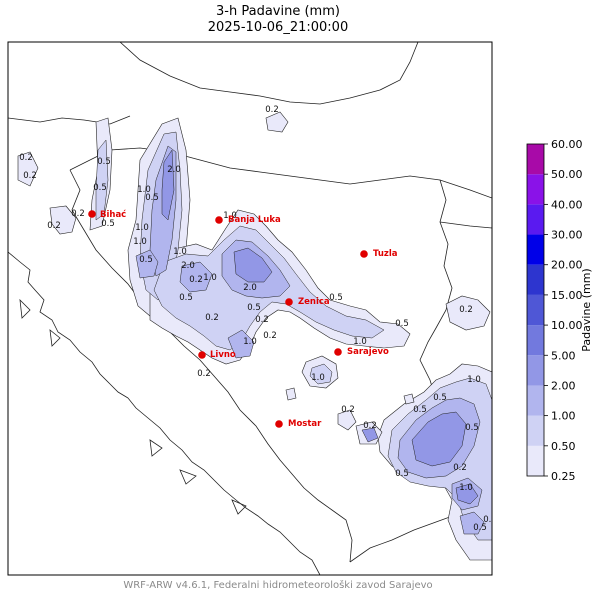  What do you see at coordinates (278, 11) in the screenshot?
I see `map-title: 3-h Padavine (mm)` at bounding box center [278, 11].